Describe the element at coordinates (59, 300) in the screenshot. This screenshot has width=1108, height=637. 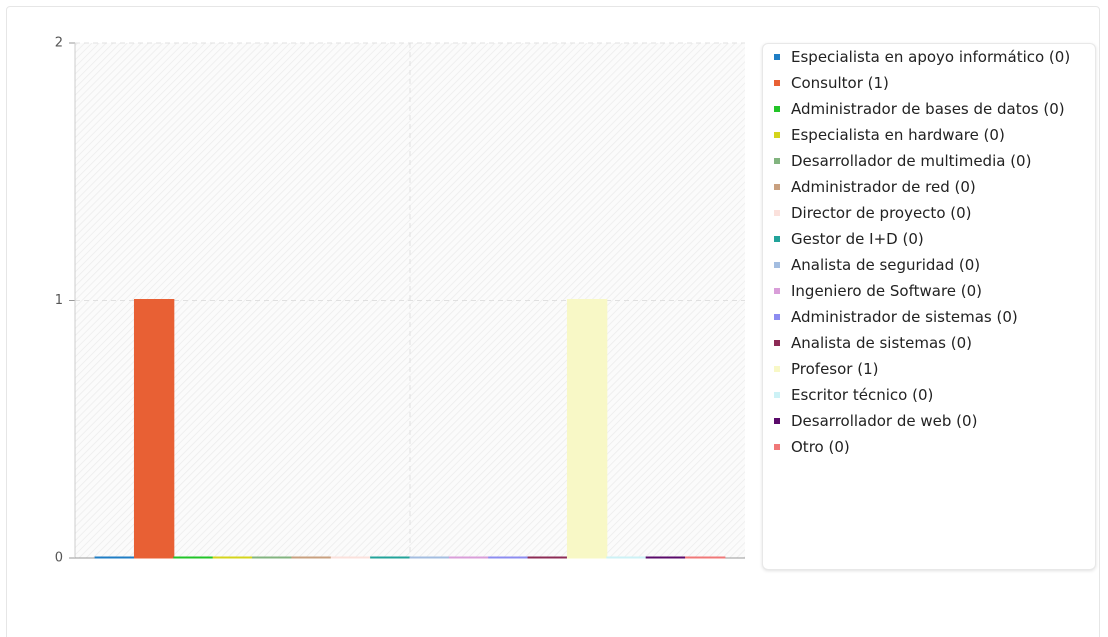
I see `y-tick-label: 1` at that location.